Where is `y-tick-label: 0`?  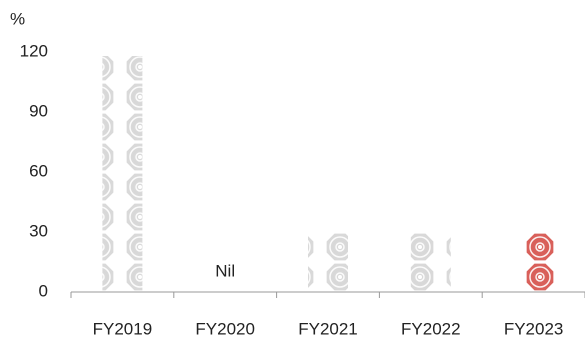 y-tick-label: 0 is located at coordinates (43, 290).